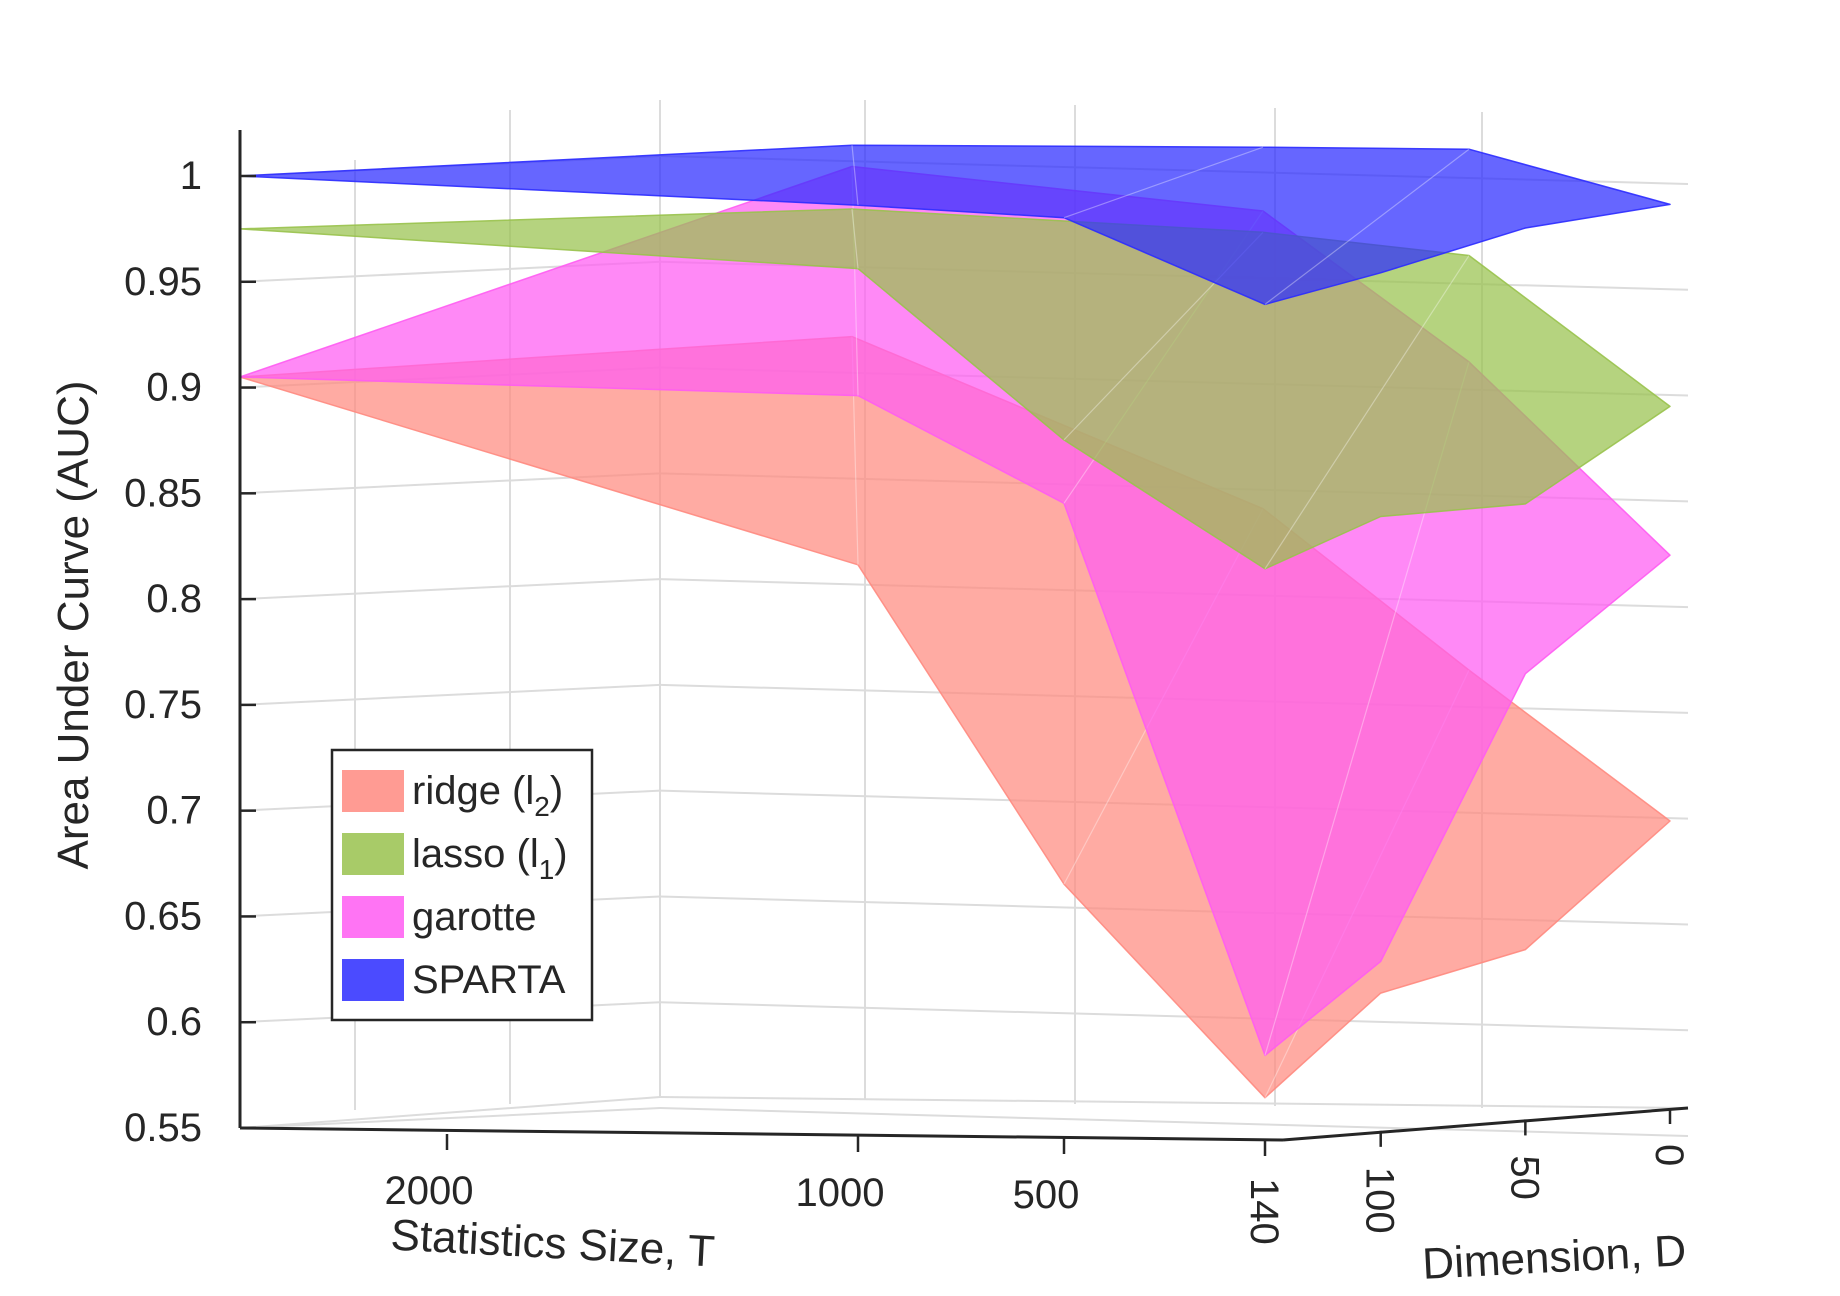 The image size is (1840, 1296). I want to click on t-axis-line, so click(761, 1134).